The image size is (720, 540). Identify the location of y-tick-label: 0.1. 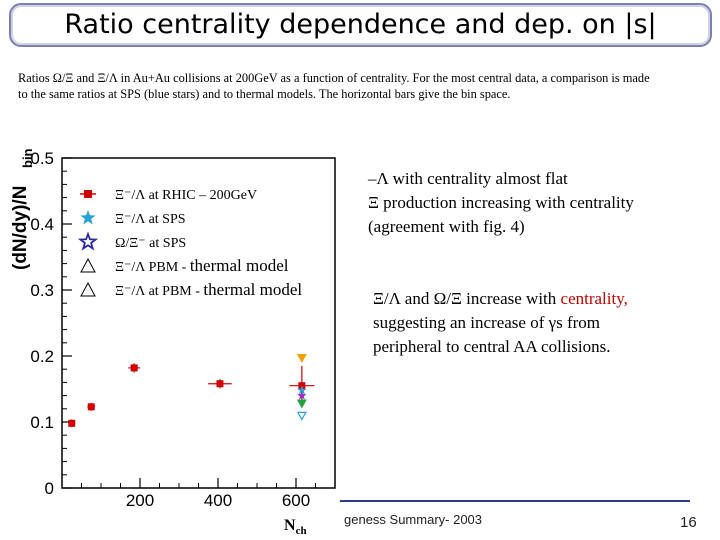
(42, 422).